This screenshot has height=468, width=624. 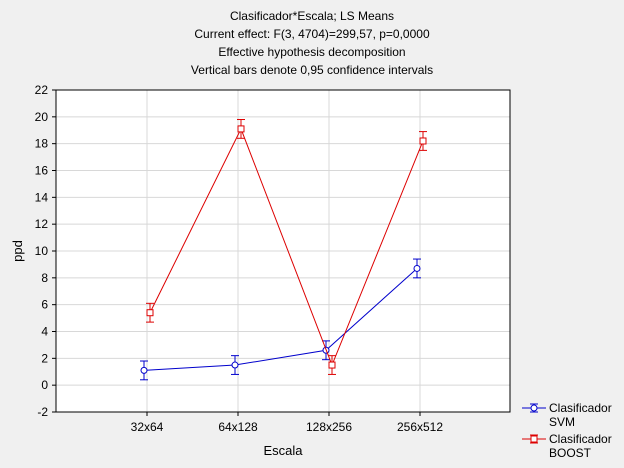 What do you see at coordinates (17, 251) in the screenshot?
I see `y-axis-label: ppd` at bounding box center [17, 251].